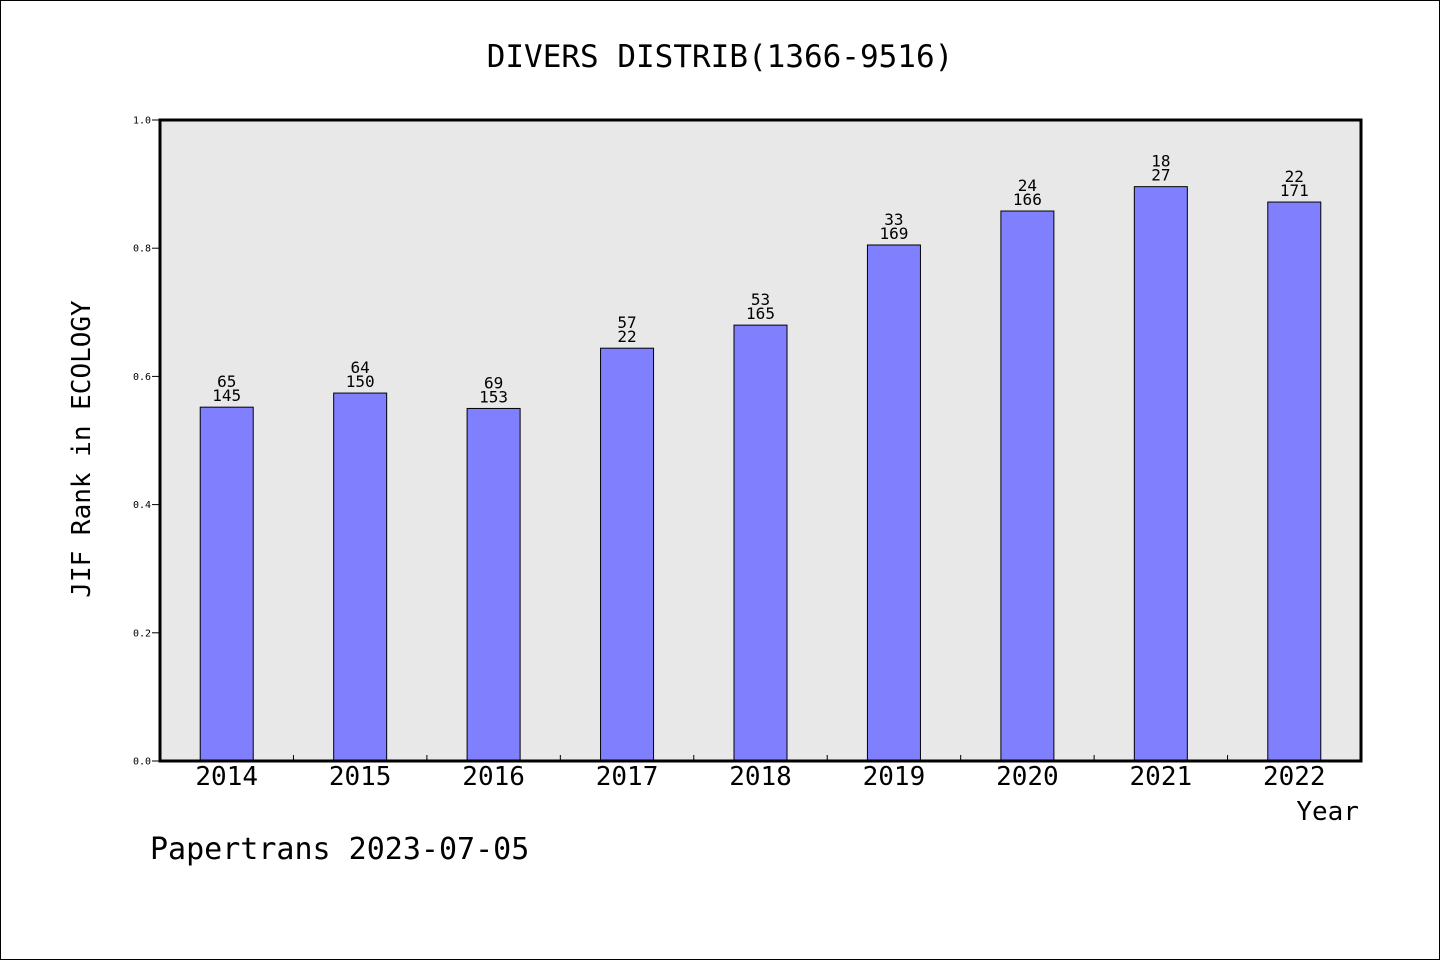  What do you see at coordinates (893, 219) in the screenshot?
I see `bar-data-label-top: 33` at bounding box center [893, 219].